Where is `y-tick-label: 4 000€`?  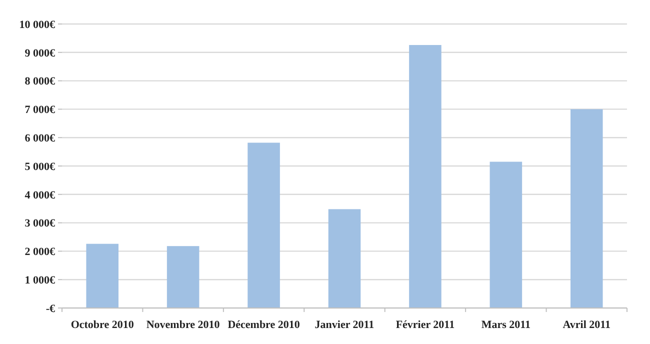 y-tick-label: 4 000€ is located at coordinates (40, 195).